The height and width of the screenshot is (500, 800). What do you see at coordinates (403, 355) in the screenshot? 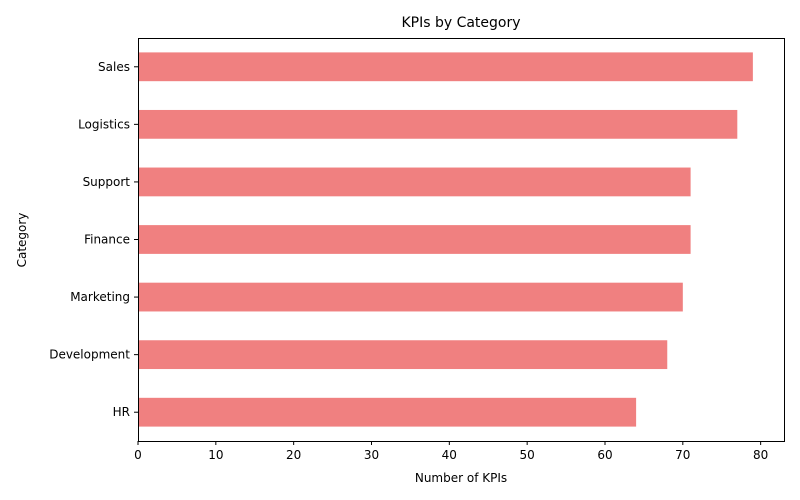
I see `bar-development` at bounding box center [403, 355].